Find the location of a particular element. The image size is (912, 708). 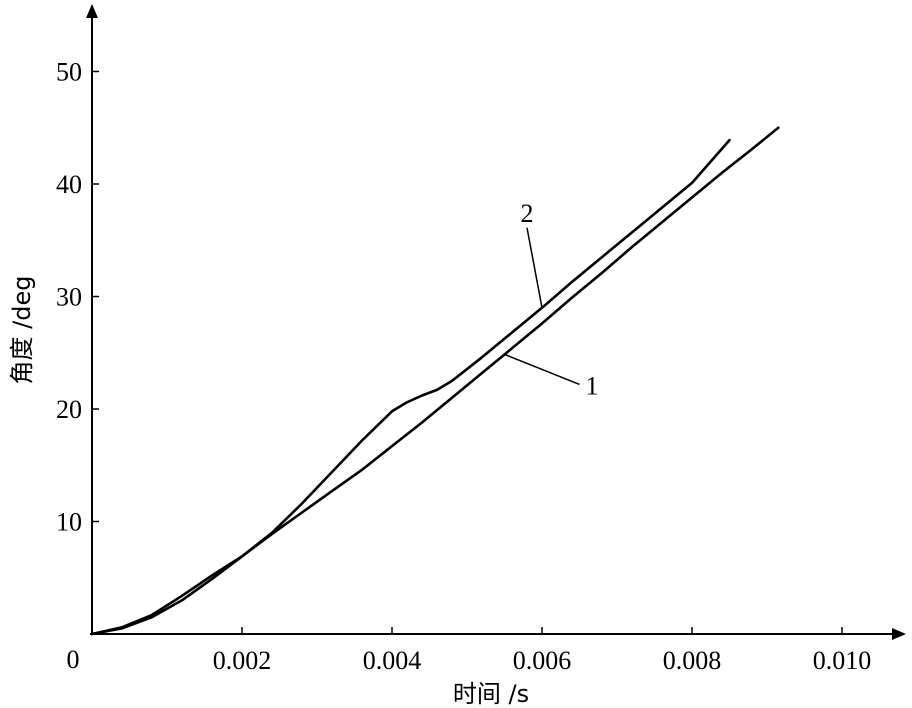

series-label-1: 1 is located at coordinates (592, 385).